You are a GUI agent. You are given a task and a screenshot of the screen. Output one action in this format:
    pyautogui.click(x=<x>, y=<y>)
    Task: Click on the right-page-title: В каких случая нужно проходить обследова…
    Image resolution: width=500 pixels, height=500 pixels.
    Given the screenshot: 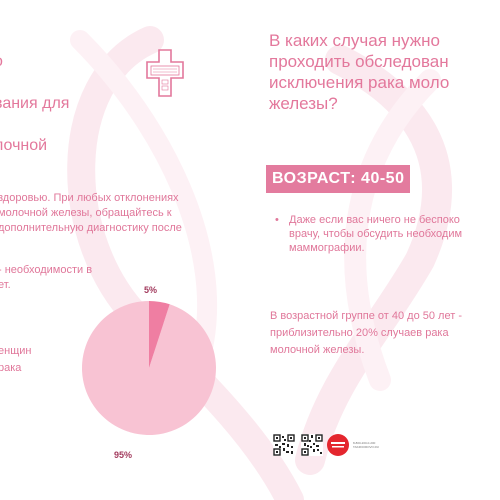 What is the action you would take?
    pyautogui.click(x=384, y=72)
    